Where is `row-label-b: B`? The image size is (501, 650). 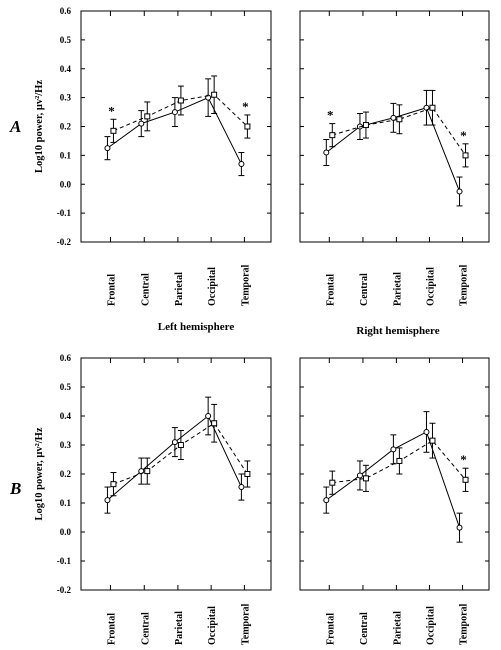 row-label-b: B is located at coordinates (15, 488).